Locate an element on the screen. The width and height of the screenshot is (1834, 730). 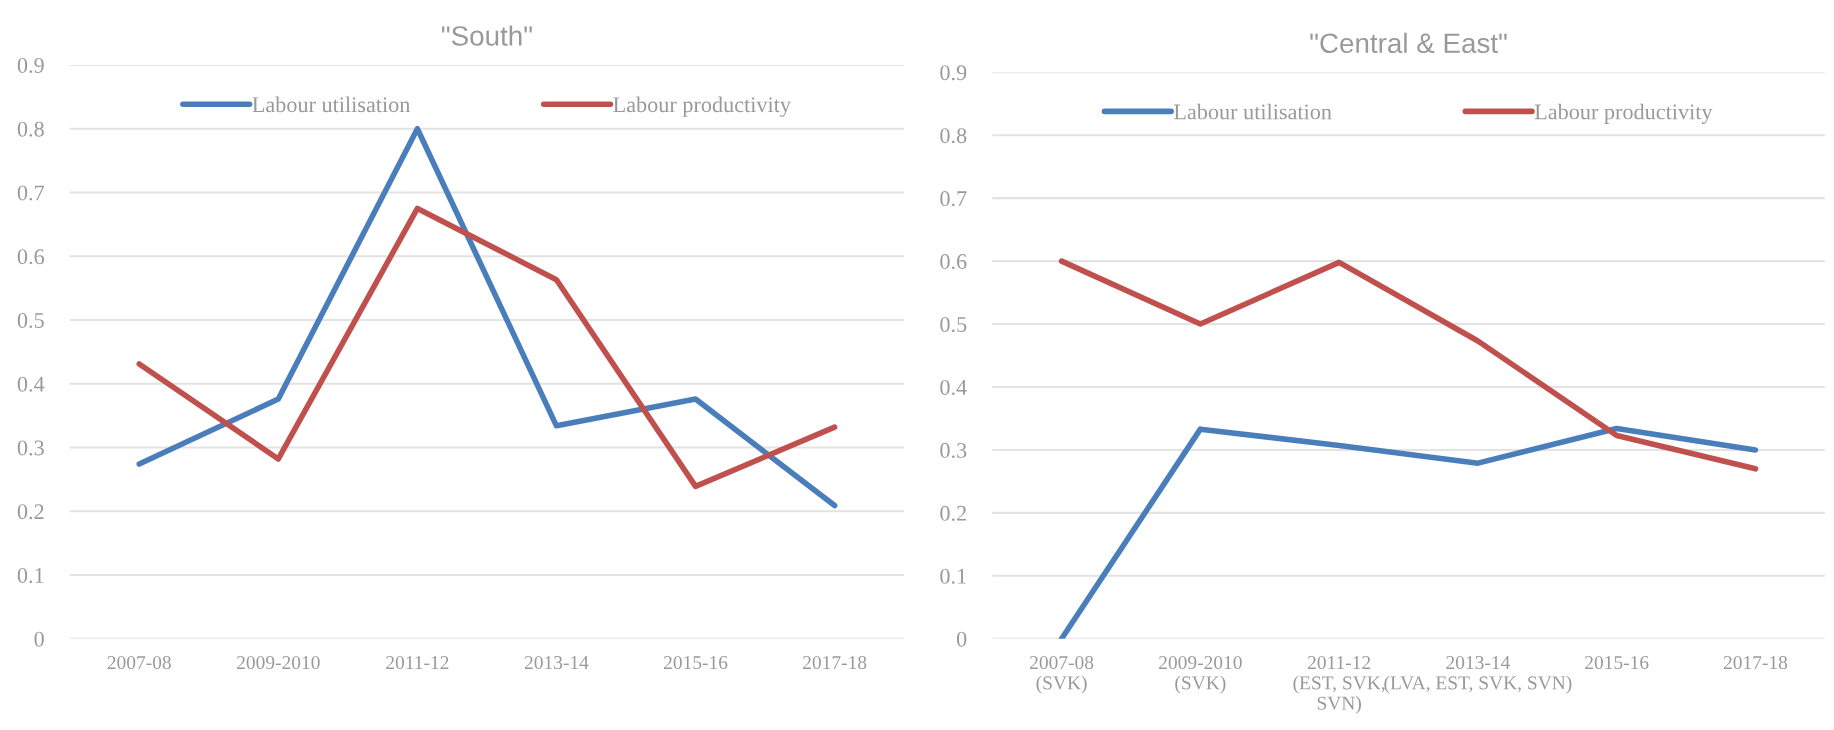
x-tick-label: 2007-08 (SVK) is located at coordinates (1062, 674).